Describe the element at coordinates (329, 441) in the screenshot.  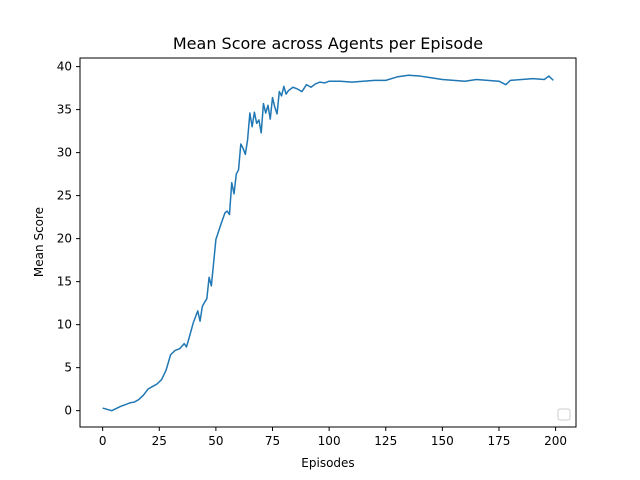
I see `x-tick-label: 100` at that location.